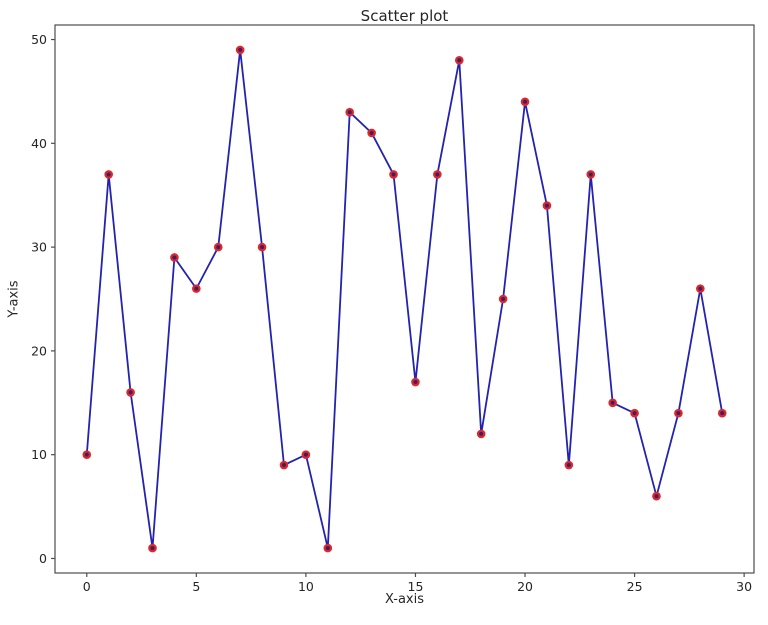 This screenshot has height=625, width=768. I want to click on x-tick-label: 15, so click(416, 586).